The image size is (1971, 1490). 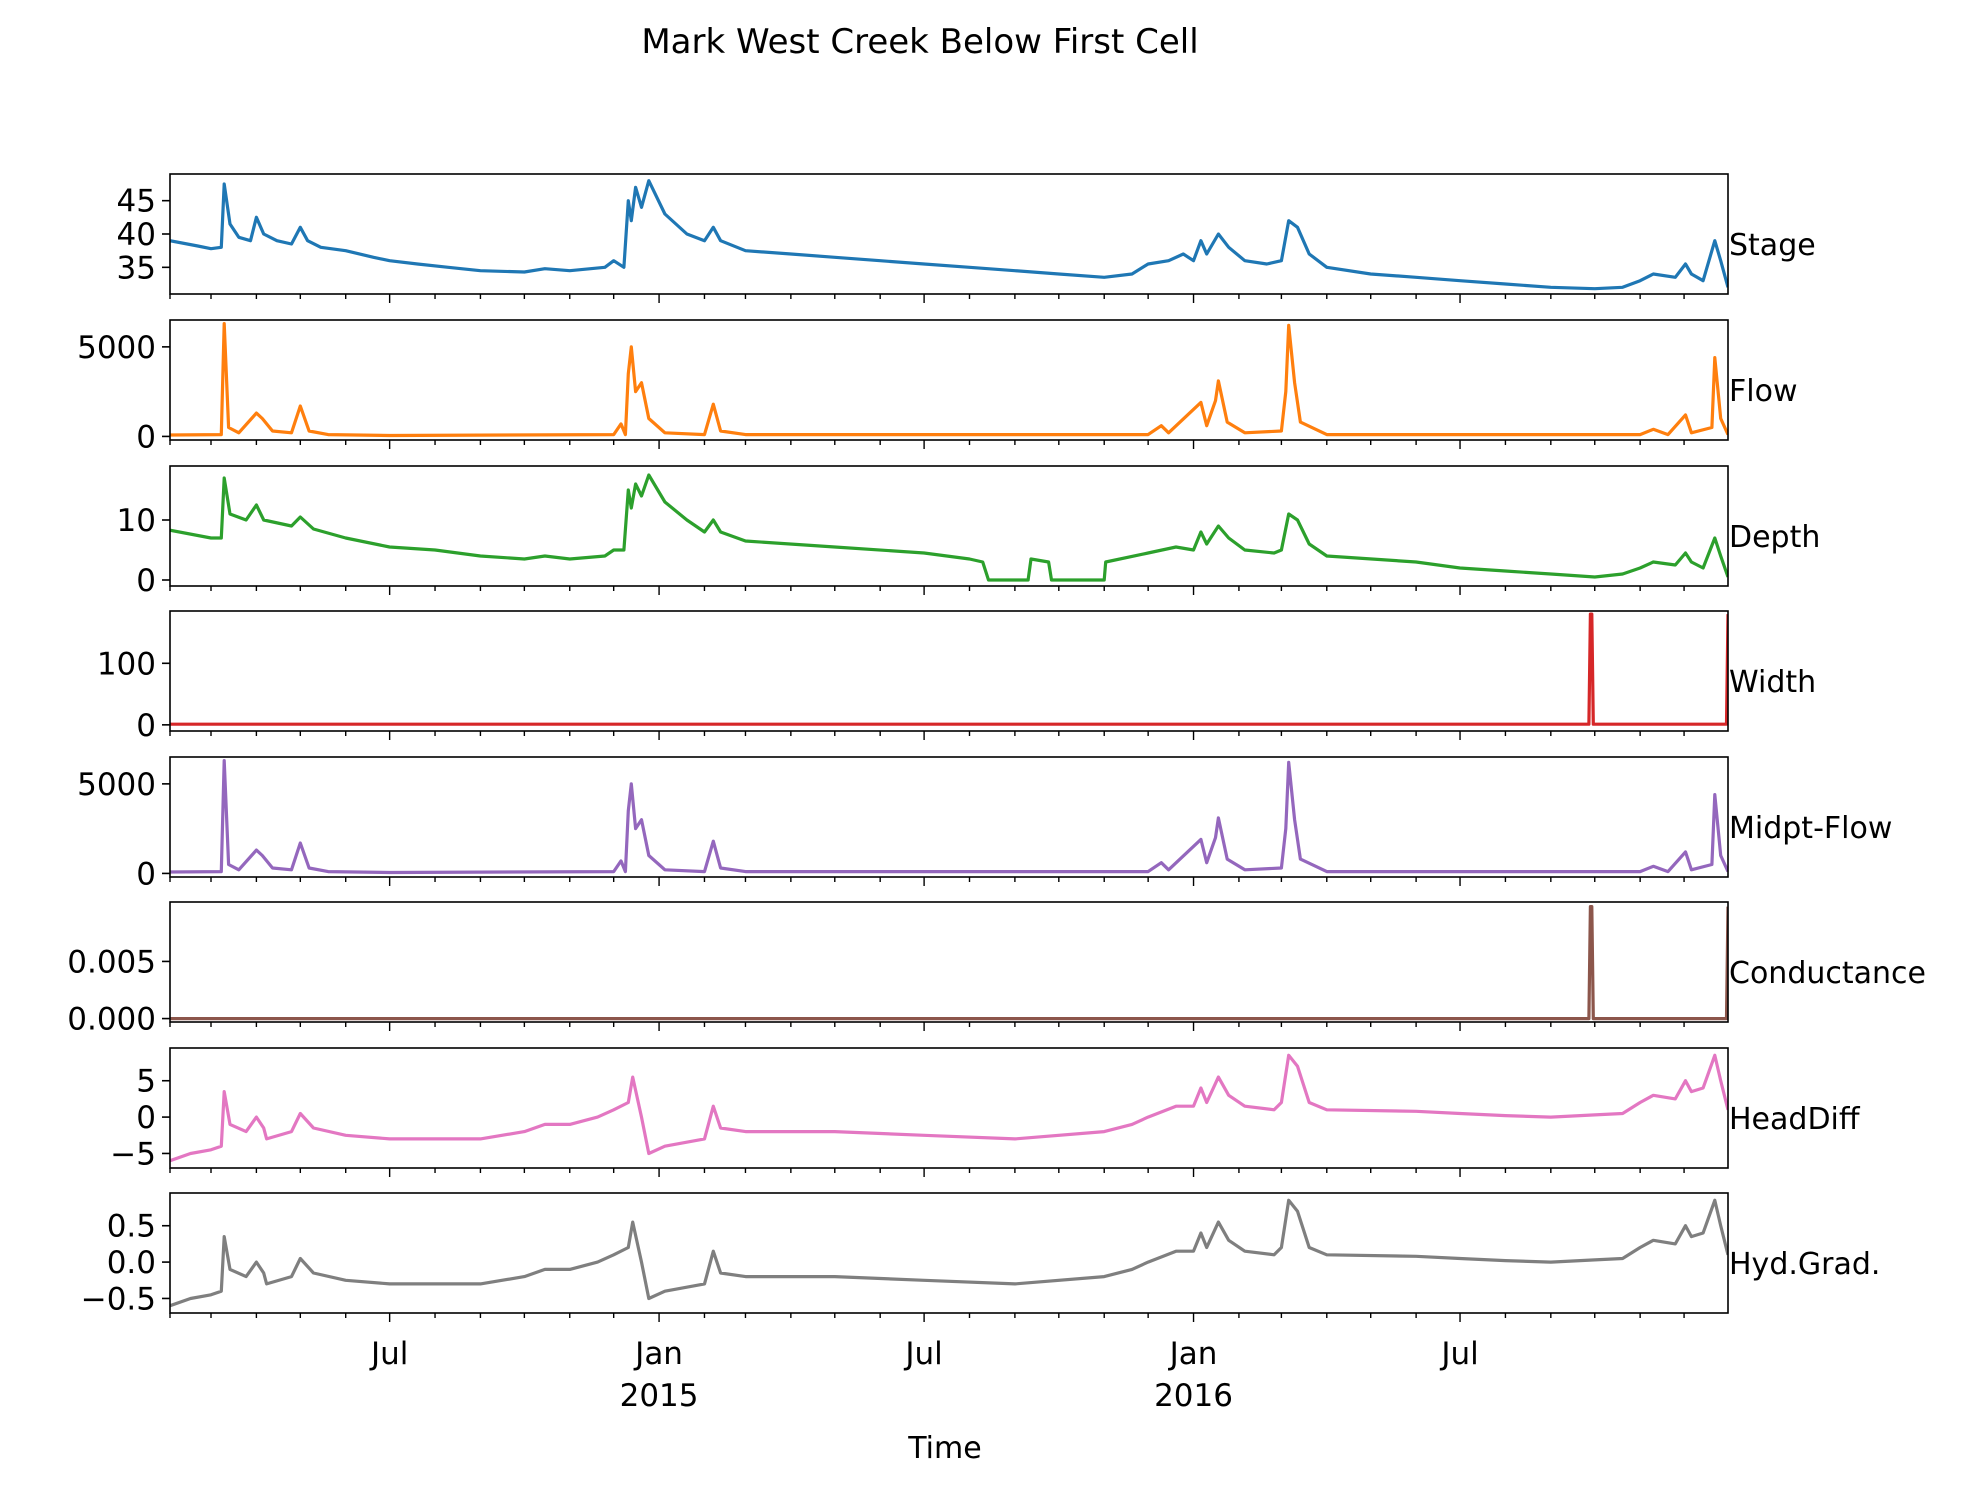 I want to click on series-label: Flow, so click(x=1763, y=391).